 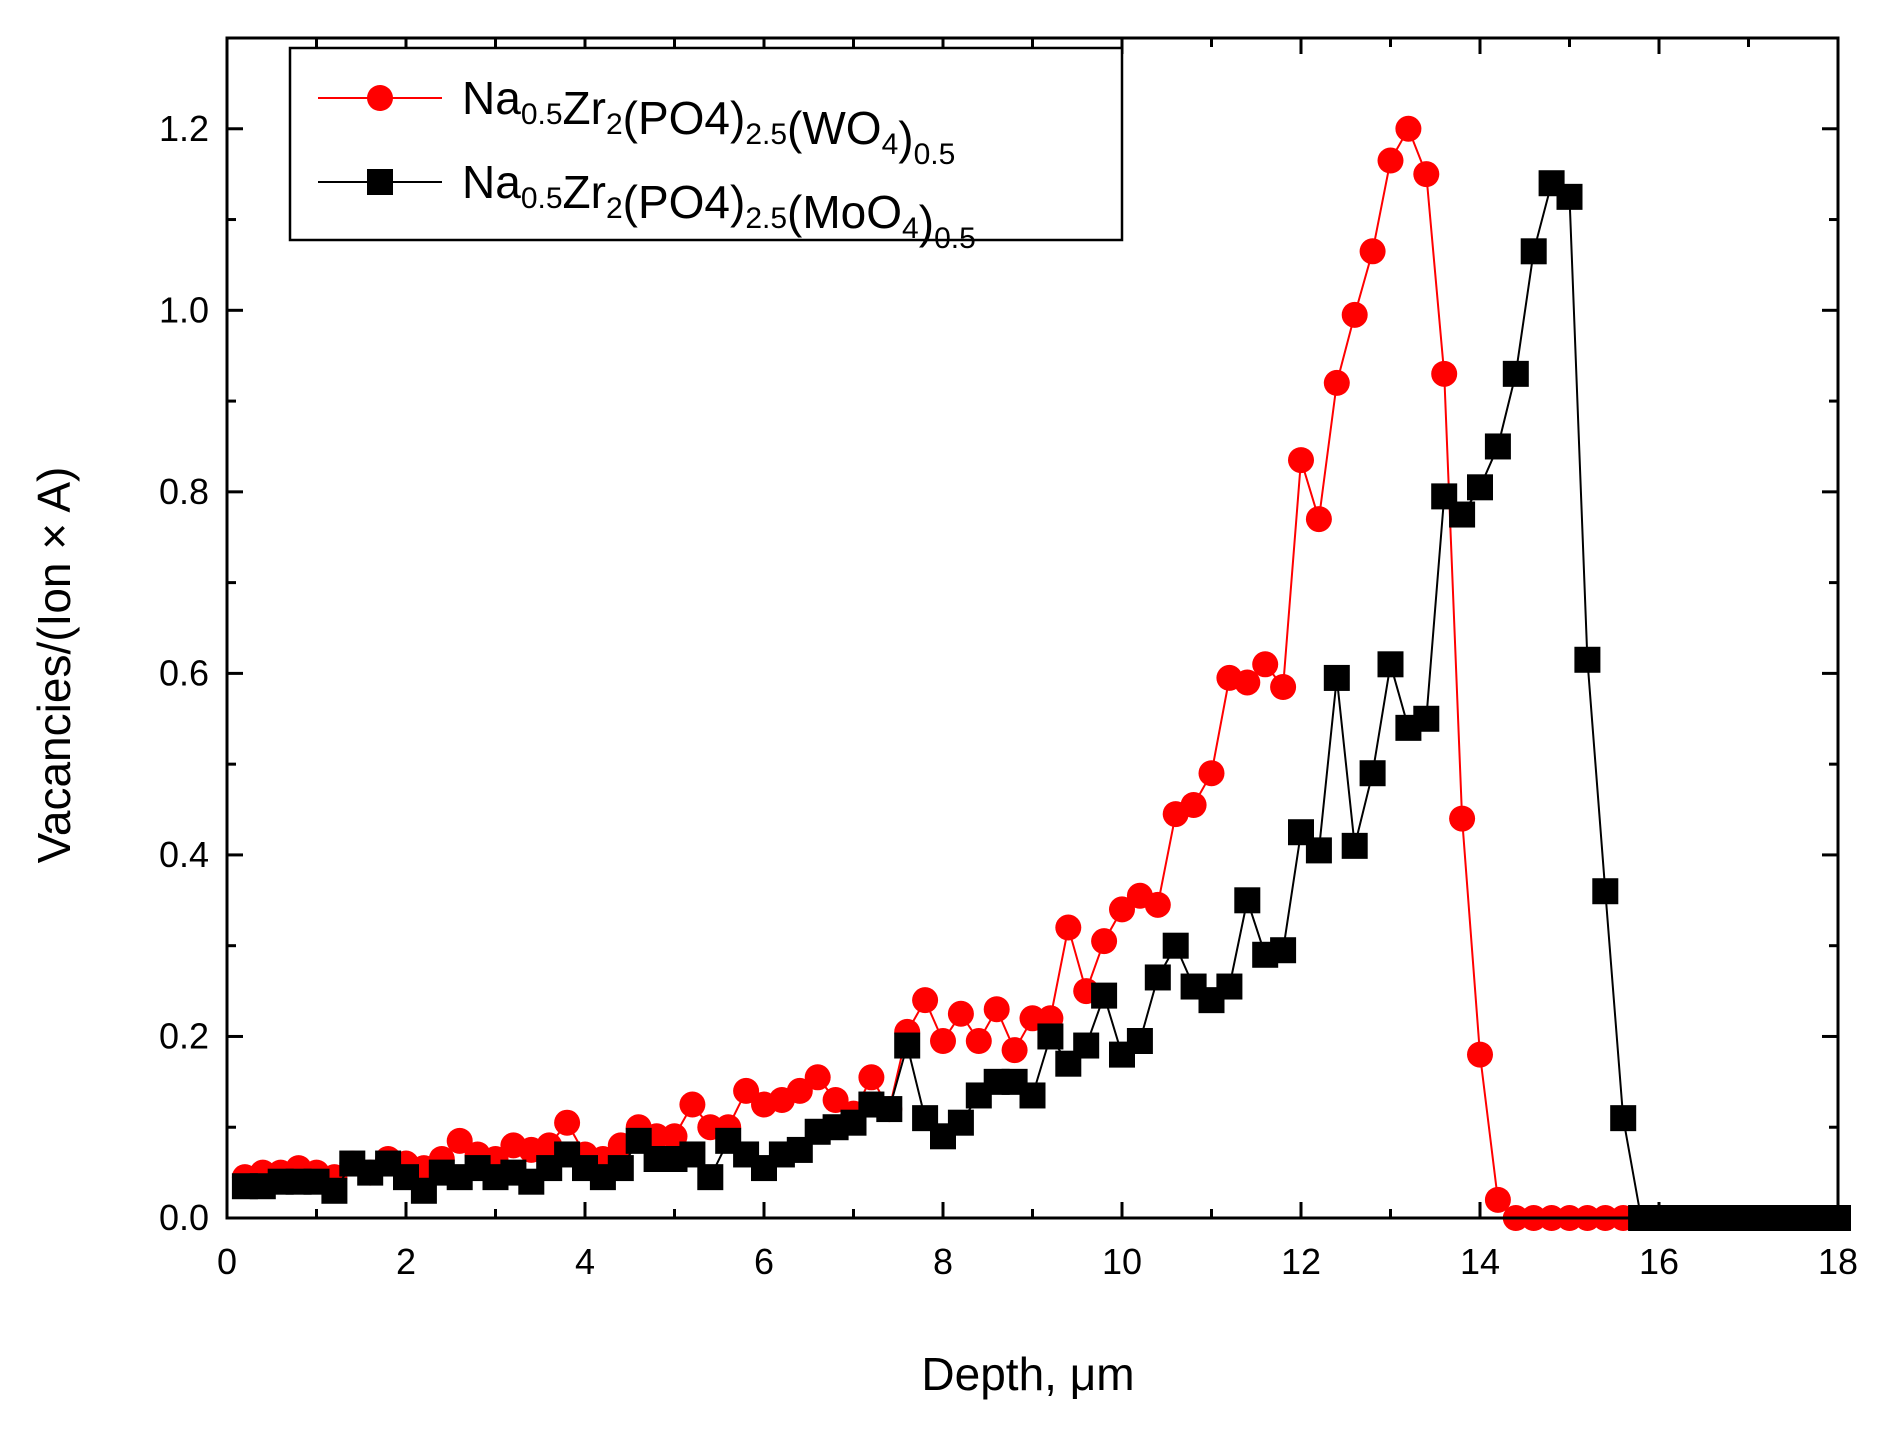 What do you see at coordinates (1480, 1261) in the screenshot?
I see `x-tick-label: 14` at bounding box center [1480, 1261].